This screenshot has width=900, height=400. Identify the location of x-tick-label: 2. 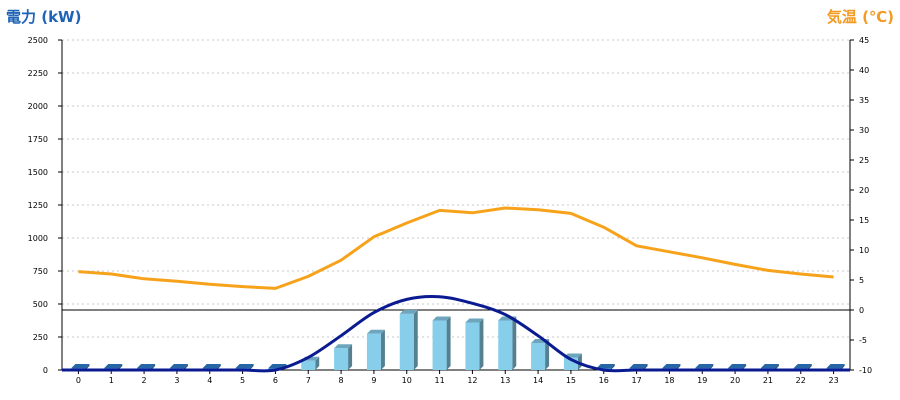
(144, 380).